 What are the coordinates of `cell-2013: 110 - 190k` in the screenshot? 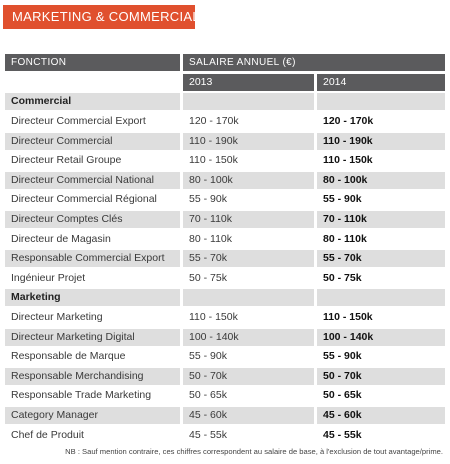 It's located at (248, 141).